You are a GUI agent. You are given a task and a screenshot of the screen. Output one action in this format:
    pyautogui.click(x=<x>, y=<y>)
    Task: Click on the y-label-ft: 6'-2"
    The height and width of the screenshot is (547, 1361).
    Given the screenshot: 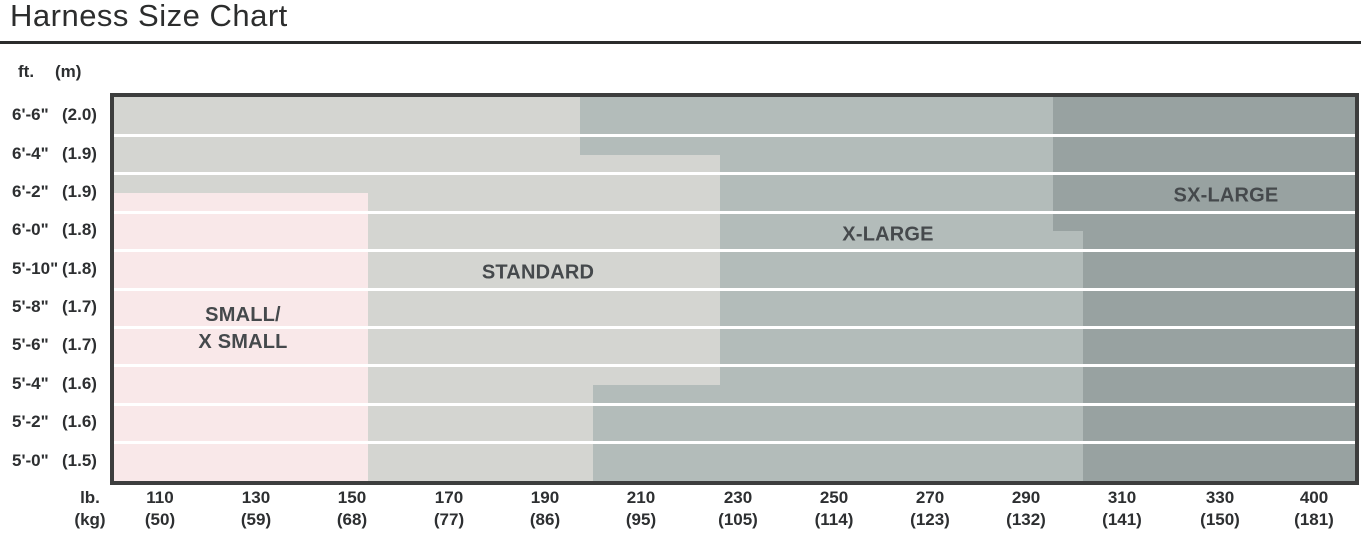 What is the action you would take?
    pyautogui.click(x=30, y=191)
    